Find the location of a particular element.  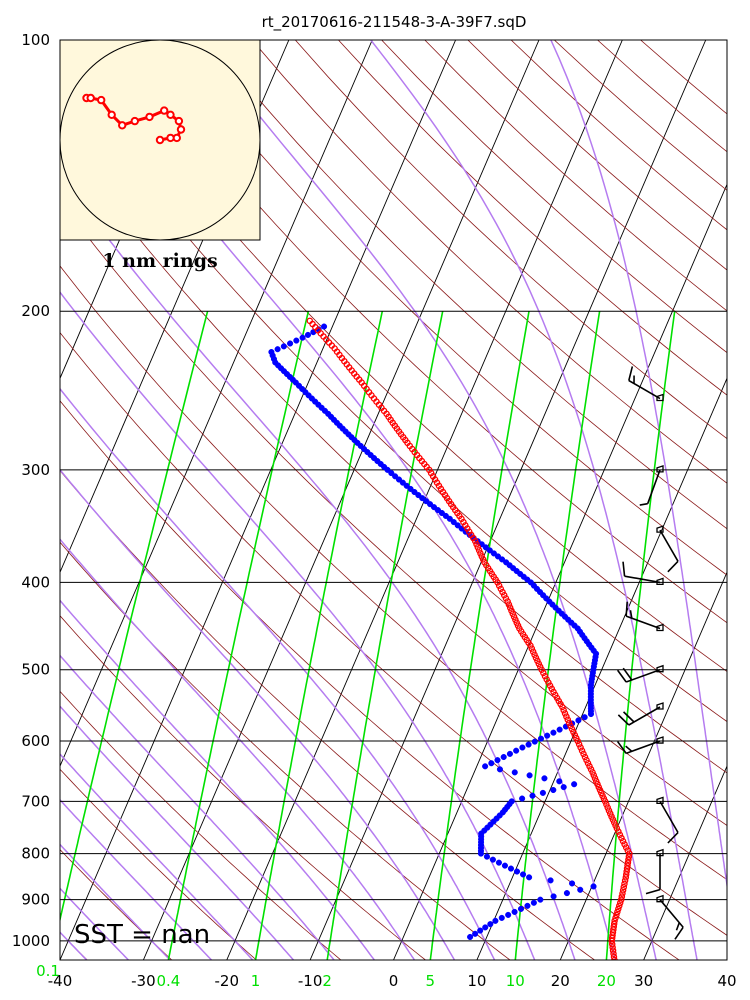

sst-label: SST = nan is located at coordinates (142, 935).